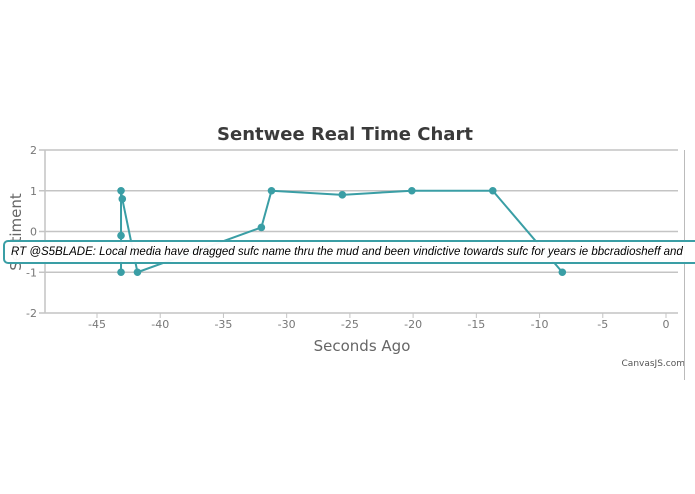 Image resolution: width=695 pixels, height=494 pixels. I want to click on x-tick-label: -10, so click(540, 324).